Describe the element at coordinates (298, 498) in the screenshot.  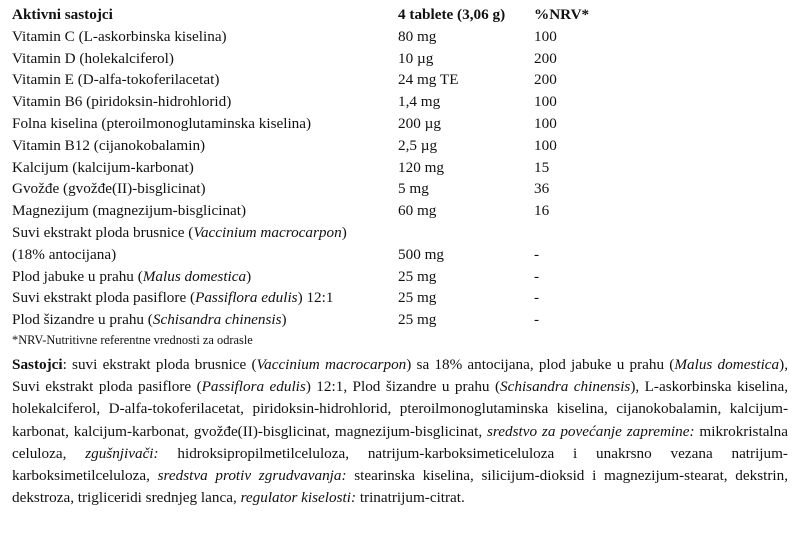
I see `function-label: regulator kiselosti:` at that location.